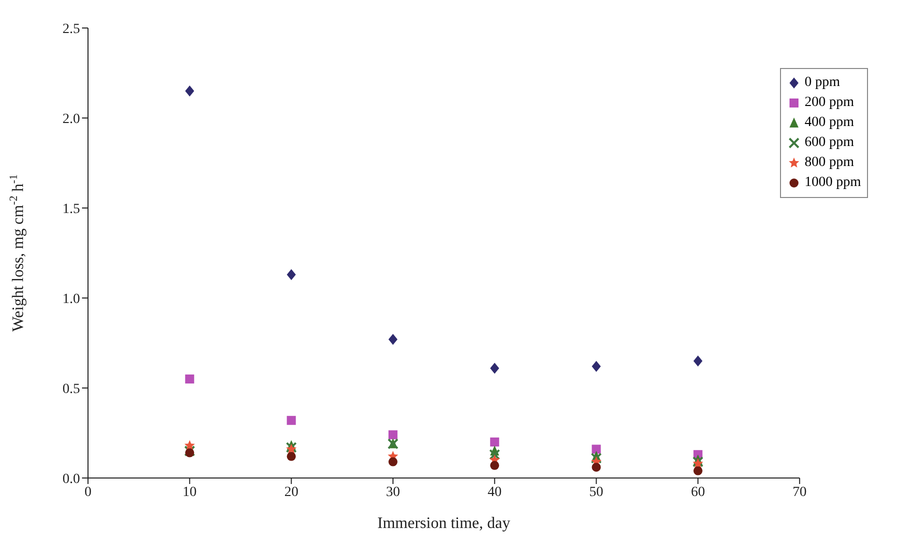 The height and width of the screenshot is (558, 918). Describe the element at coordinates (495, 492) in the screenshot. I see `x-tick-label: 40` at that location.